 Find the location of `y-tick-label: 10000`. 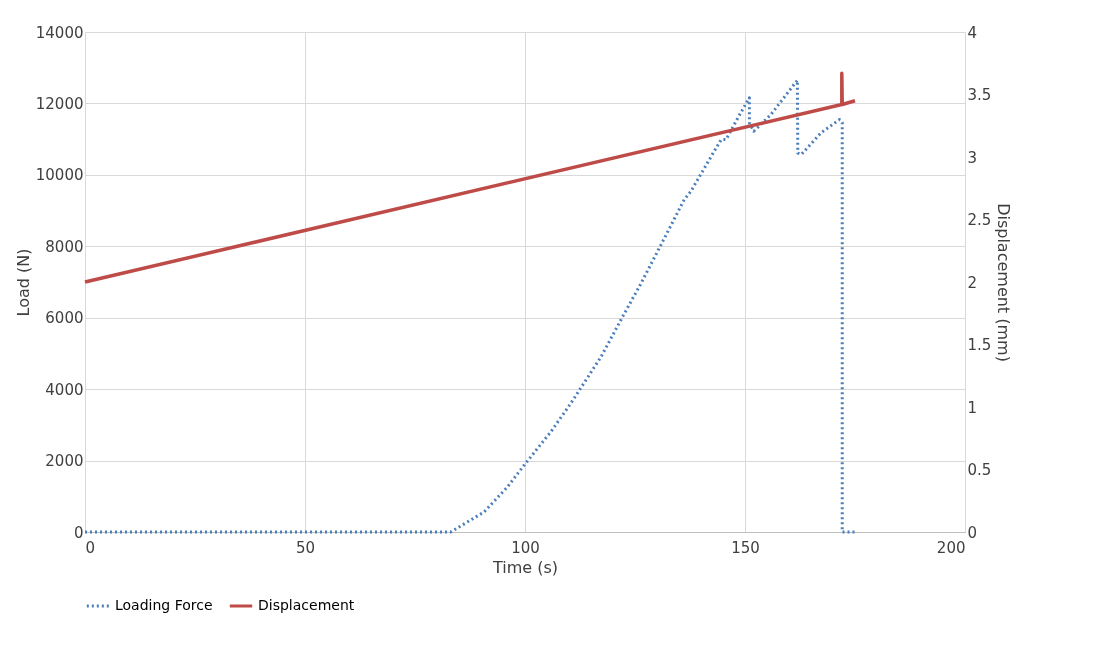

y-tick-label: 10000 is located at coordinates (59, 175).